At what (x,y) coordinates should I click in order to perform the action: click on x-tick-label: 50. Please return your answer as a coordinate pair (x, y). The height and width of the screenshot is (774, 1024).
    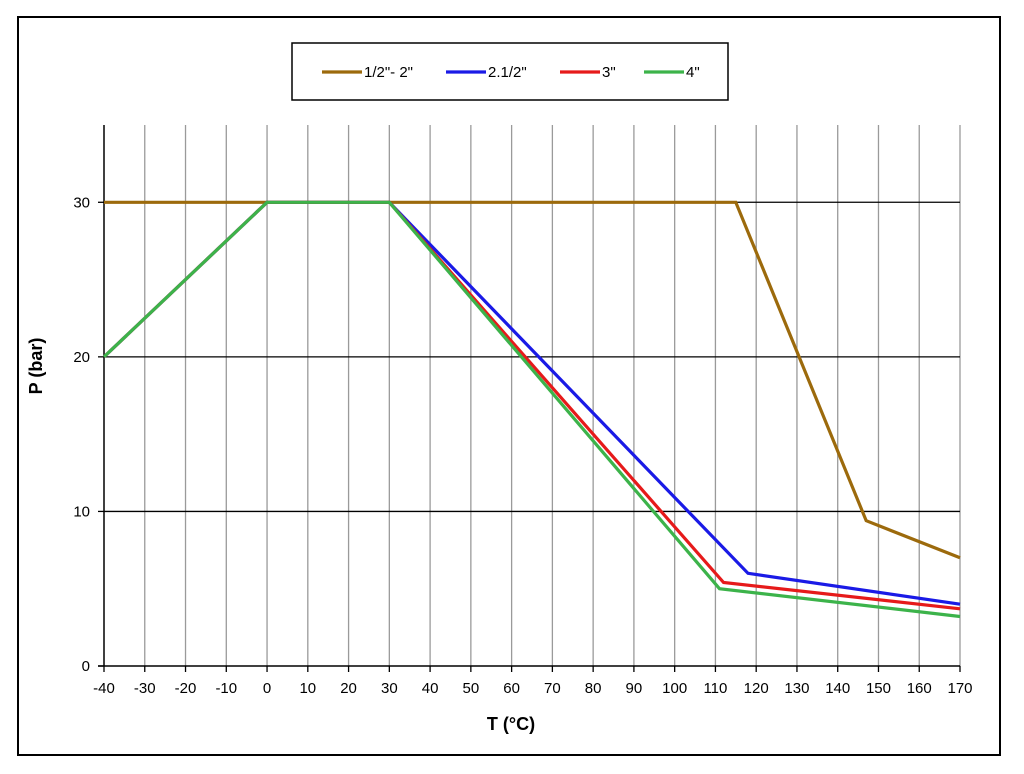
    Looking at the image, I should click on (471, 688).